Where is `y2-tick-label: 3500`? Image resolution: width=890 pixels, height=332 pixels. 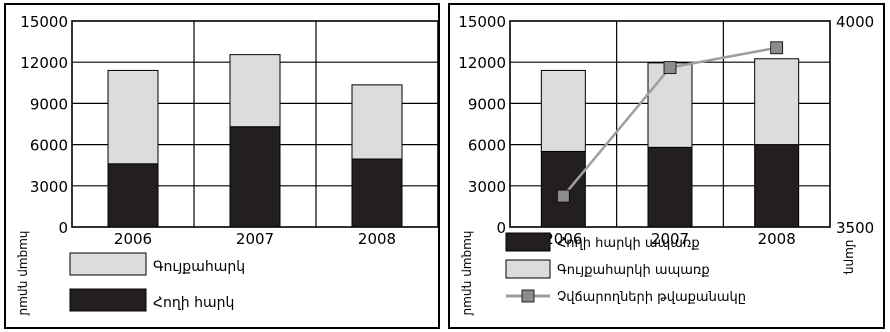
y2-tick-label: 3500 is located at coordinates (855, 228).